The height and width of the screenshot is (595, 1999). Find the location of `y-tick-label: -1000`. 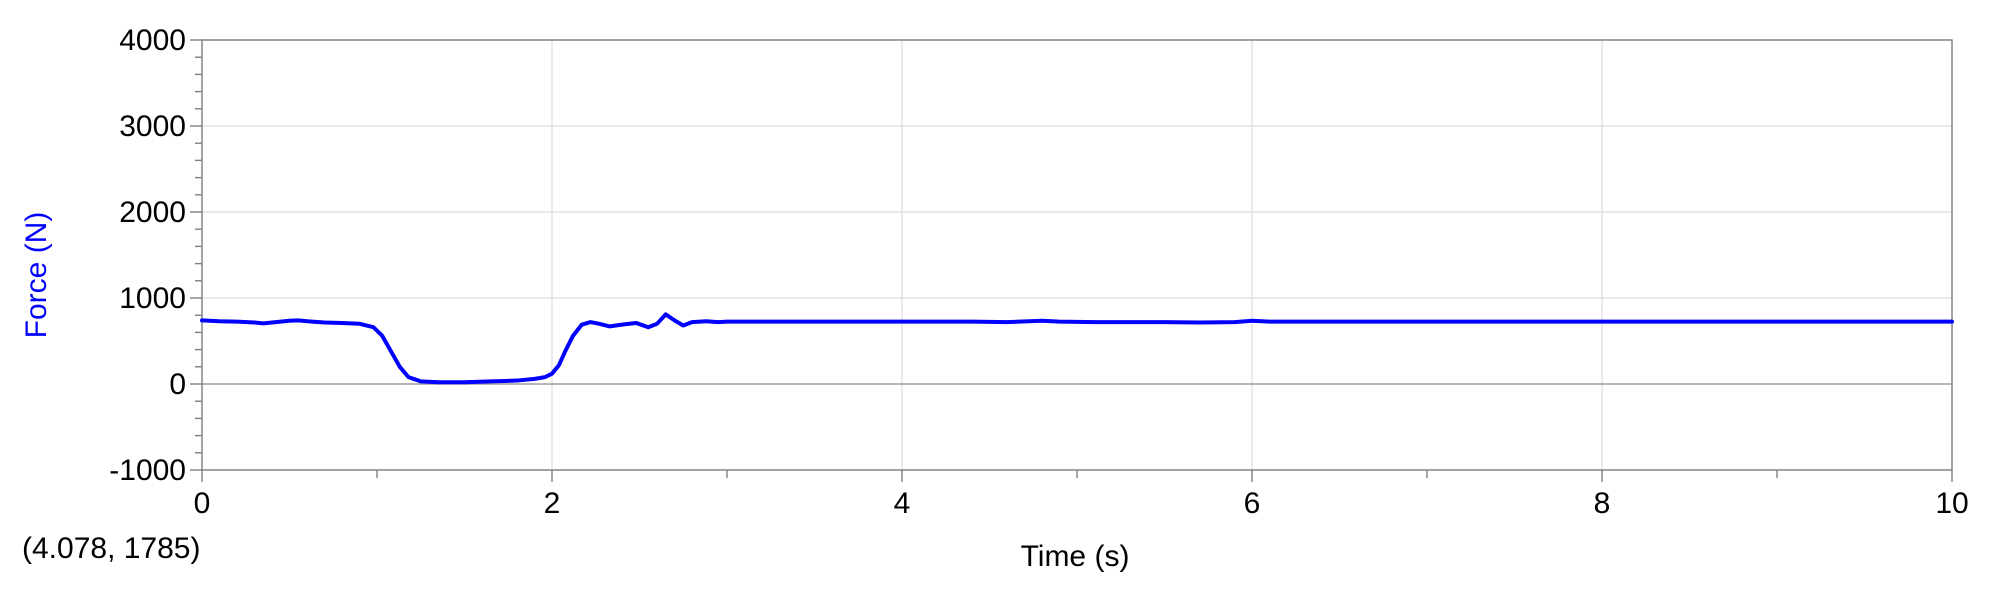

y-tick-label: -1000 is located at coordinates (147, 470).